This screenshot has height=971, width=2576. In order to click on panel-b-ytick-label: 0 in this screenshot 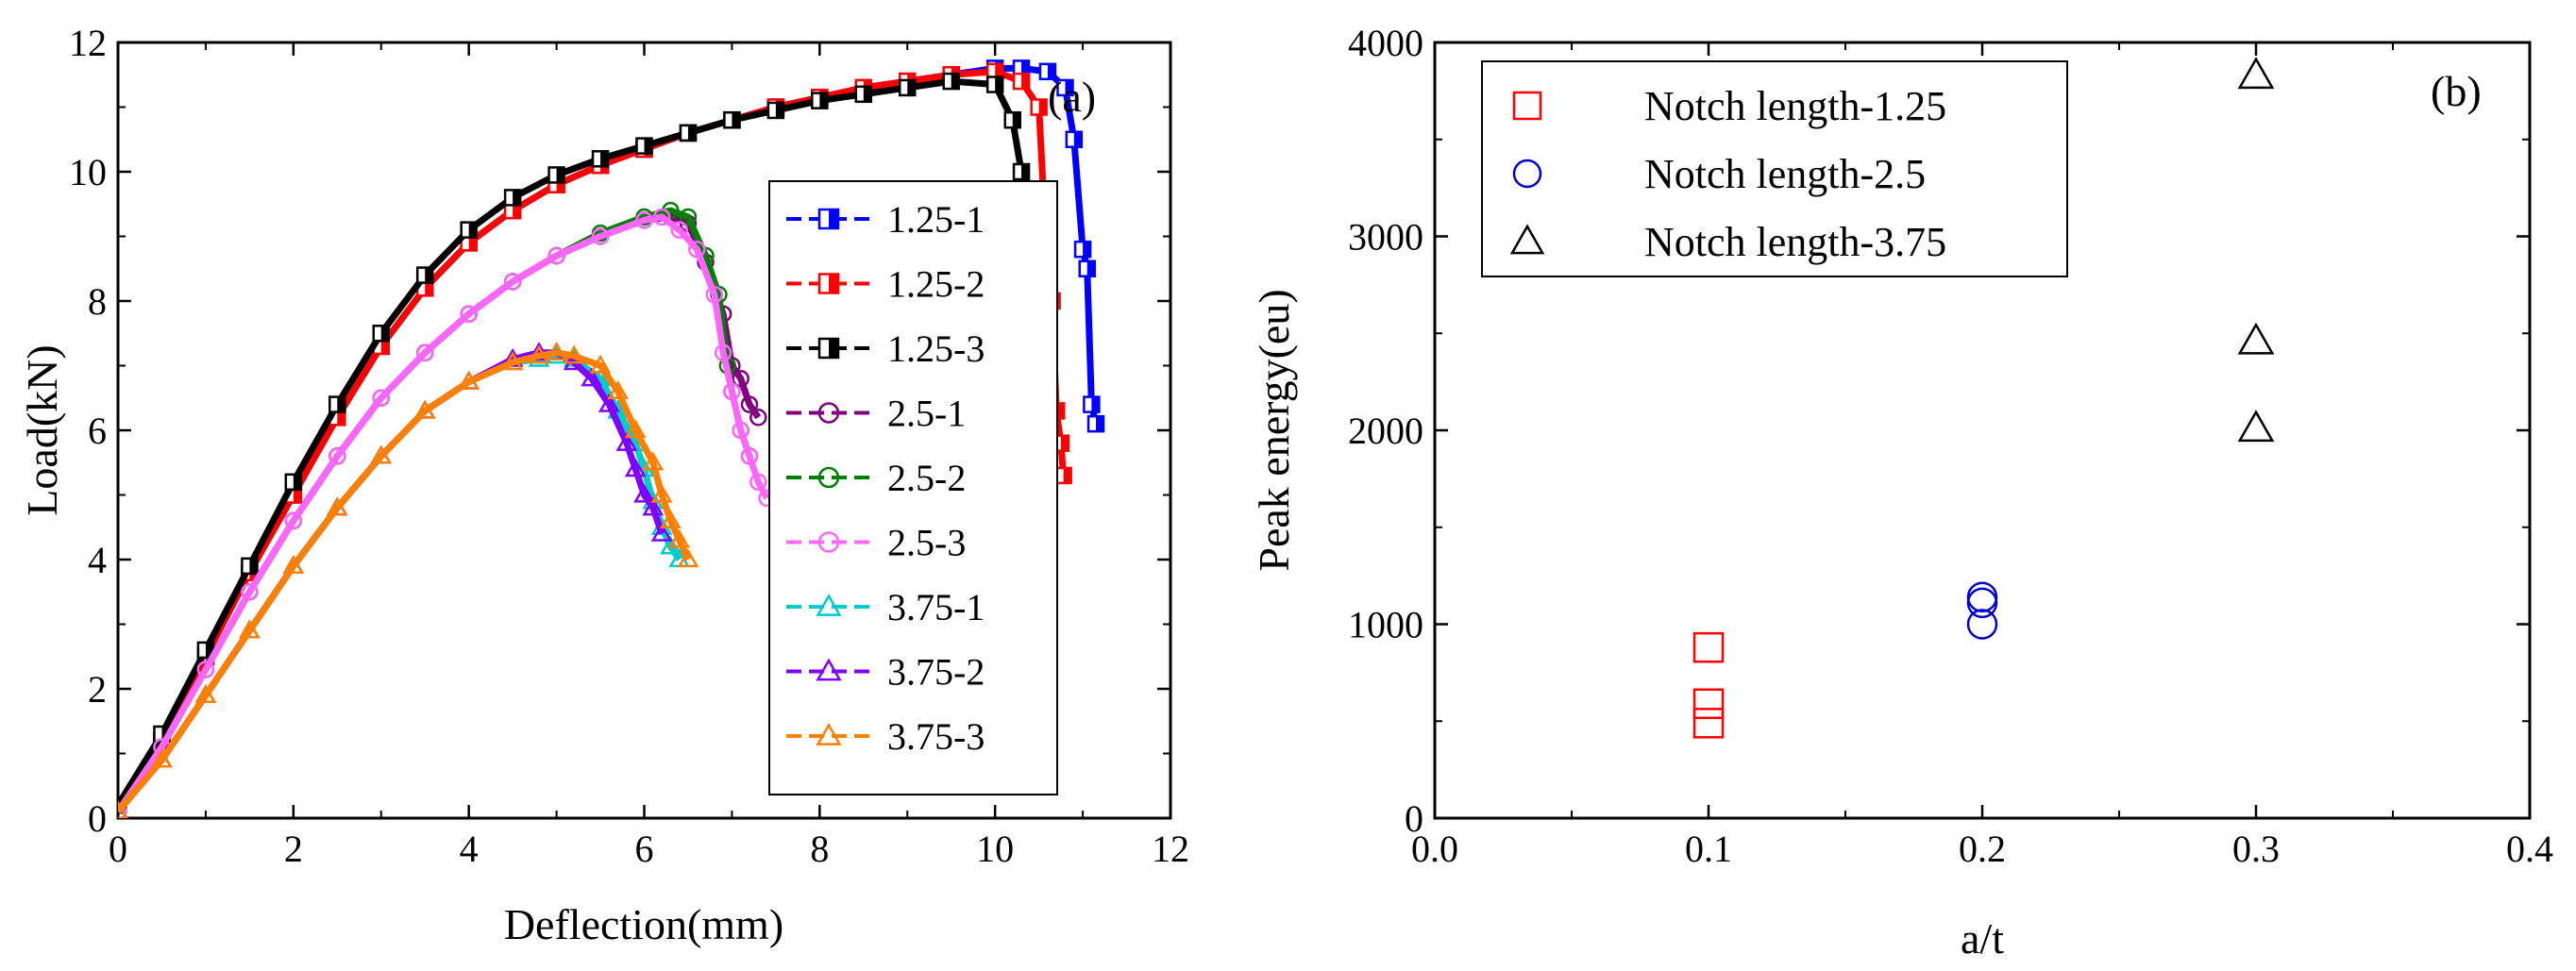, I will do `click(1414, 819)`.